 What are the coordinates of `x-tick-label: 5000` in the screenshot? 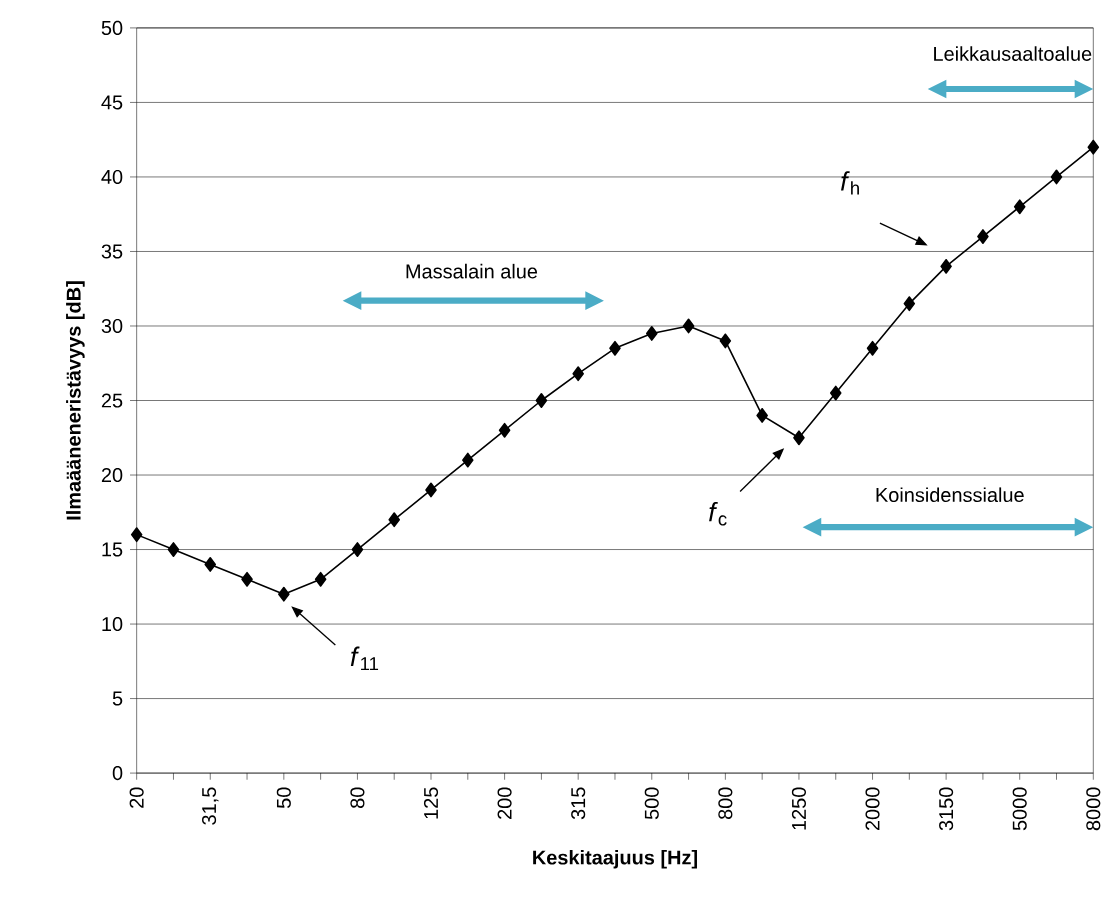 It's located at (1019, 809).